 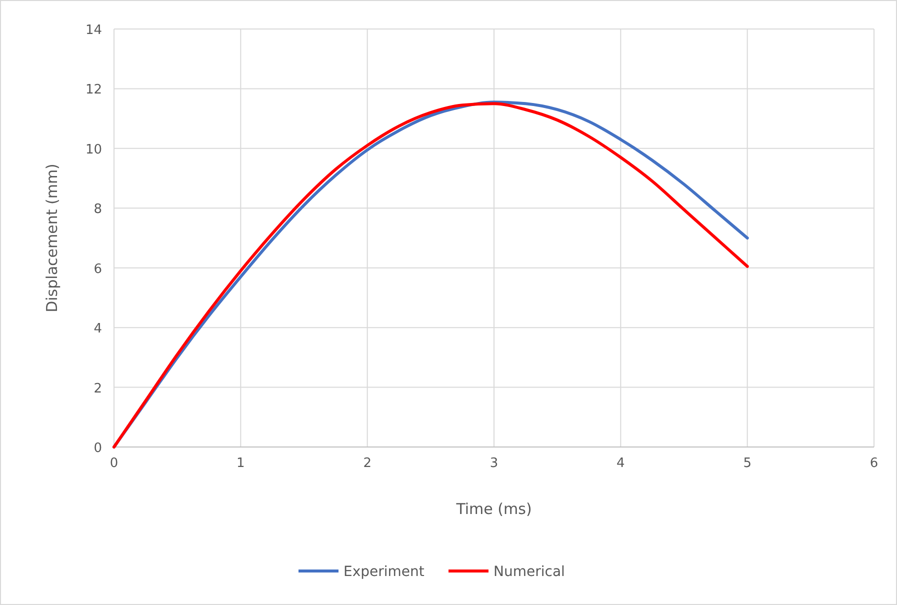 I want to click on y-tick-label: 14, so click(x=93, y=30).